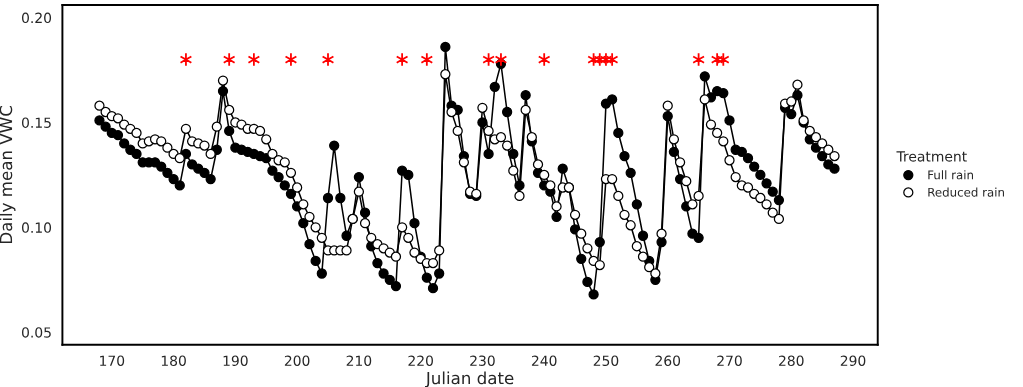 The image size is (1023, 387). Describe the element at coordinates (173, 360) in the screenshot. I see `x-tick-label: 180` at that location.